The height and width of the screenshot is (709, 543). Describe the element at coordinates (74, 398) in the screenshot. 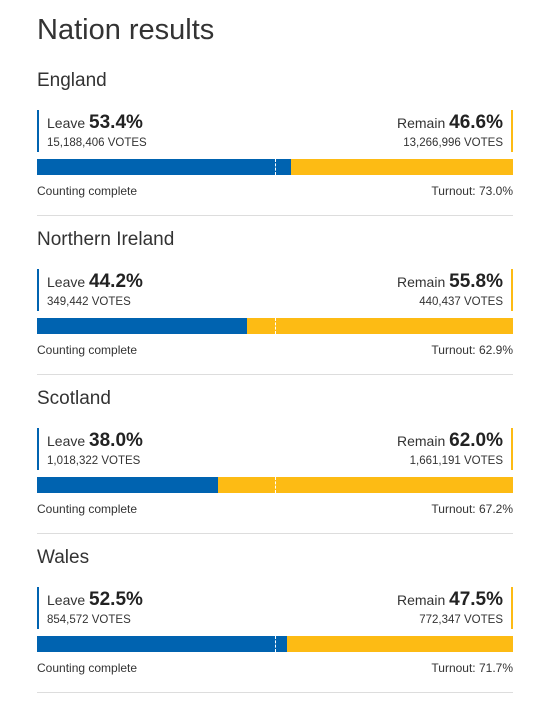

I see `nation-name: Scotland` at that location.